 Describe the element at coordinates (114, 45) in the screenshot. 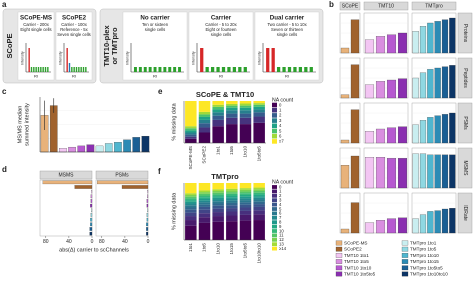

I see `group-label: or TMTpro` at that location.